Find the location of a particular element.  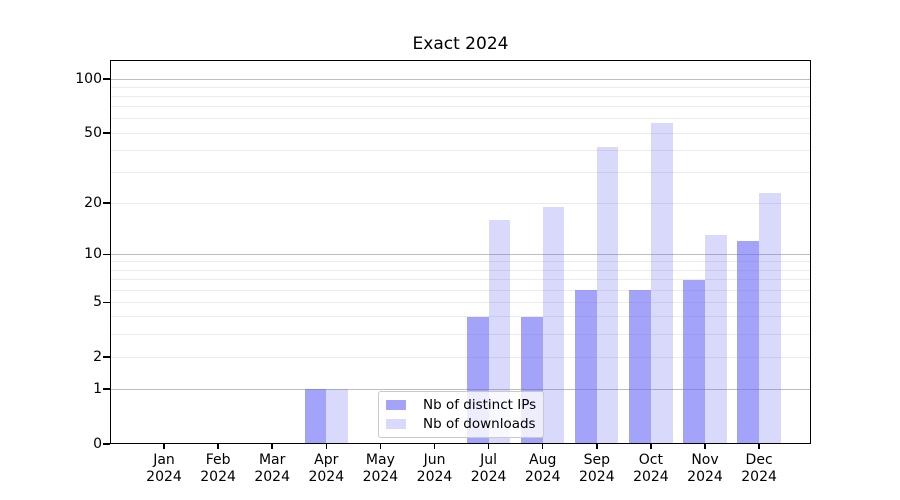

bar-ips-oct is located at coordinates (640, 367).